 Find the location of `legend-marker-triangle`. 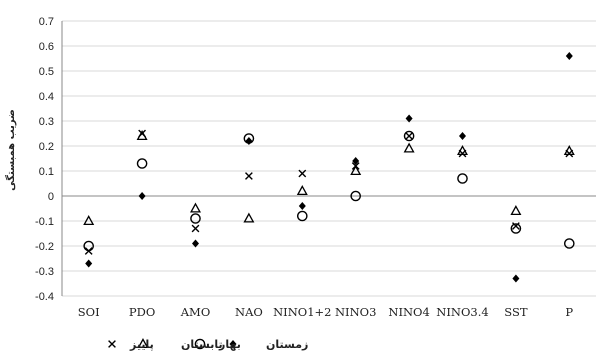

legend-marker-triangle is located at coordinates (143, 343).